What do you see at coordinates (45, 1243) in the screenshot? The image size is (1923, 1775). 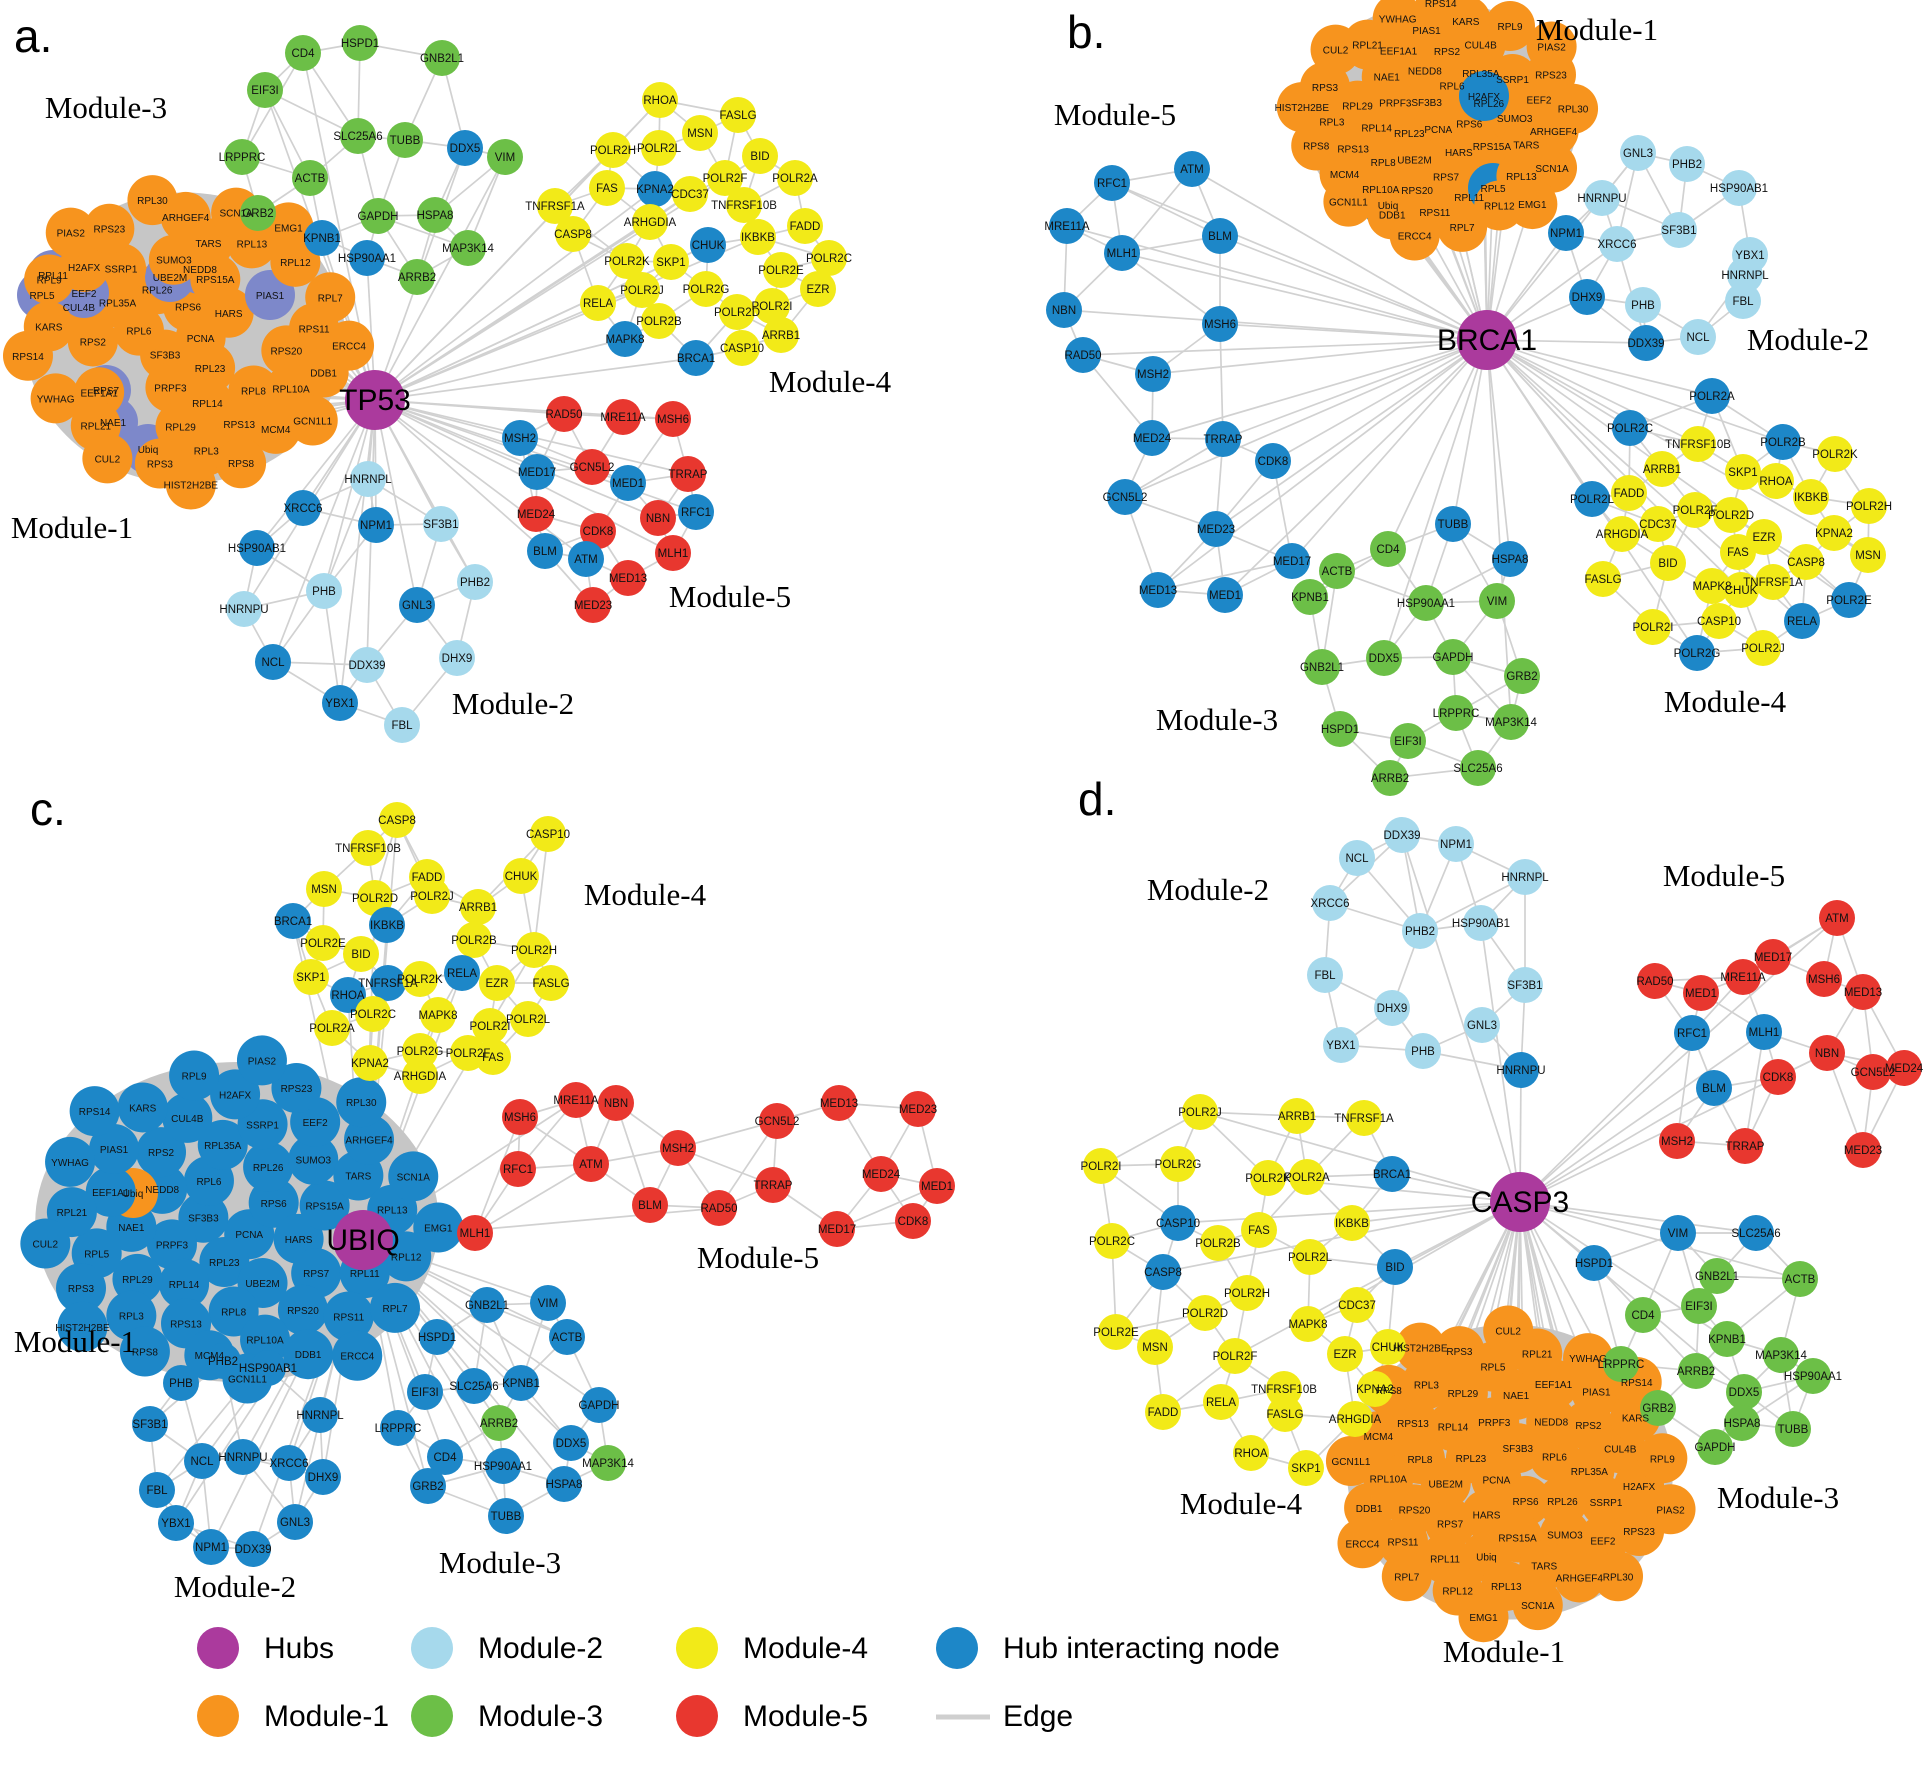 I see `node-CUL2` at bounding box center [45, 1243].